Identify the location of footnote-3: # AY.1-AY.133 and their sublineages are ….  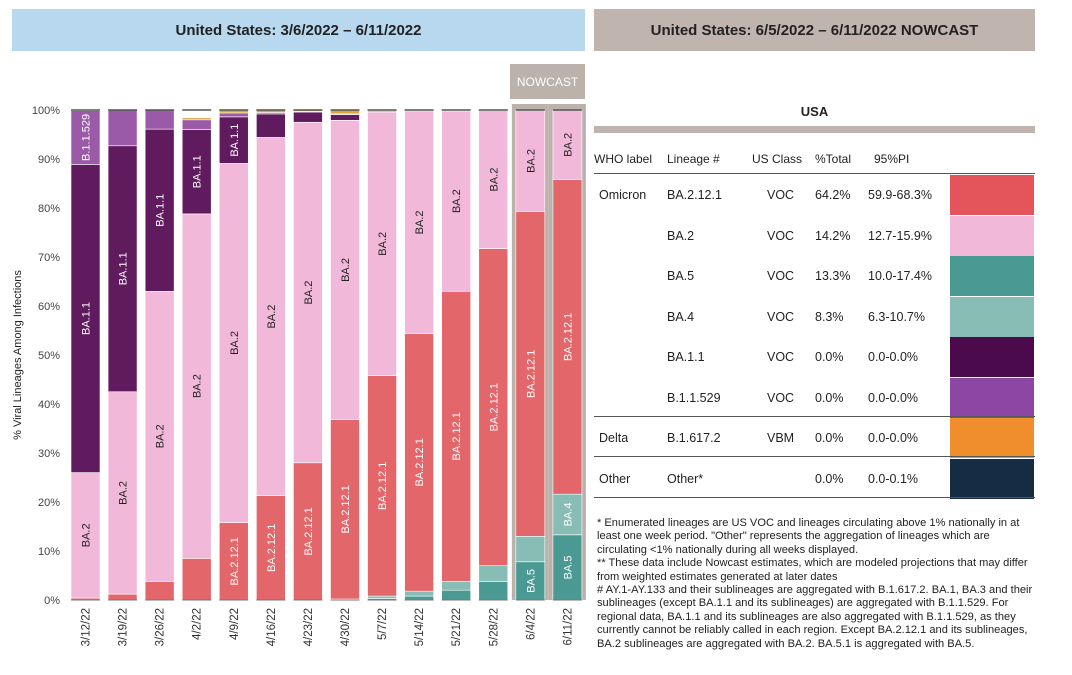
(815, 617).